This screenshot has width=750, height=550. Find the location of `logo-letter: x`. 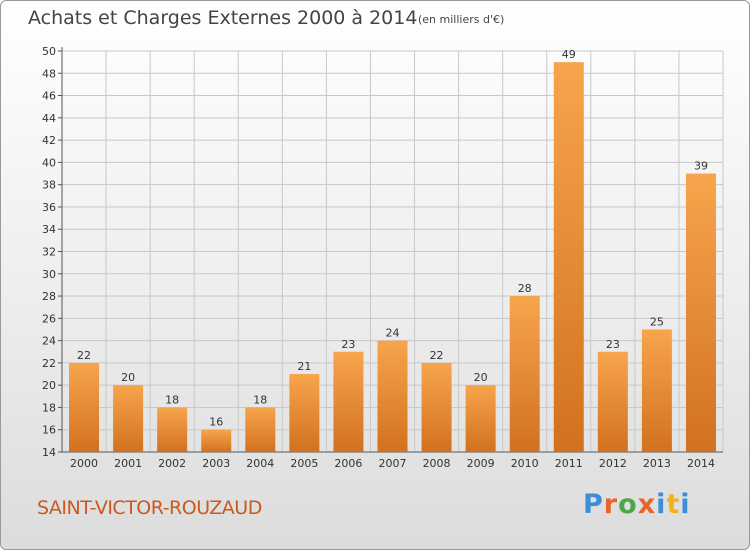

logo-letter: x is located at coordinates (647, 504).